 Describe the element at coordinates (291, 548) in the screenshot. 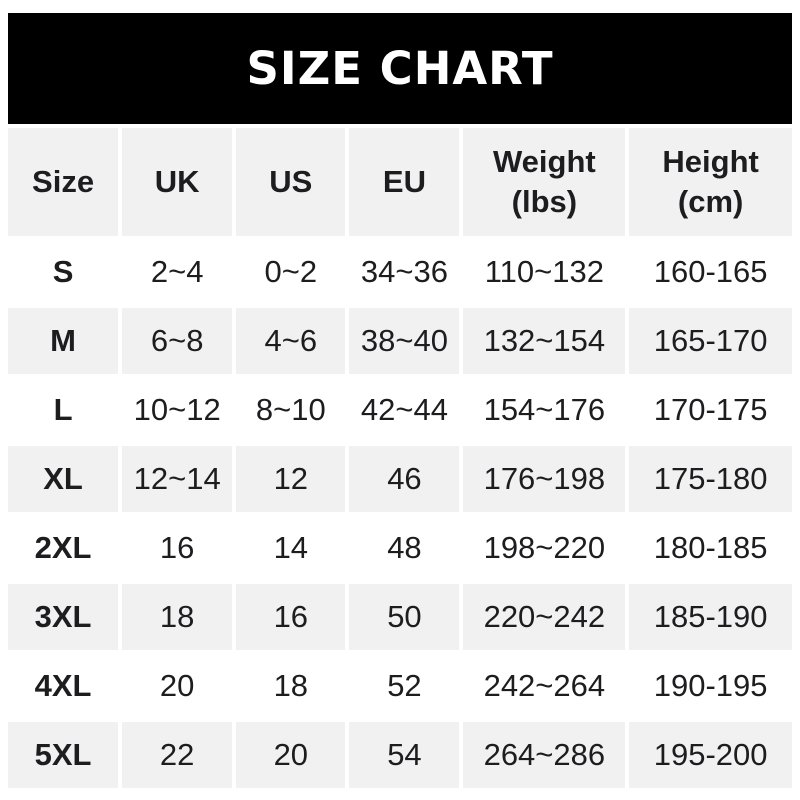

I see `us-value-cell: 14` at that location.